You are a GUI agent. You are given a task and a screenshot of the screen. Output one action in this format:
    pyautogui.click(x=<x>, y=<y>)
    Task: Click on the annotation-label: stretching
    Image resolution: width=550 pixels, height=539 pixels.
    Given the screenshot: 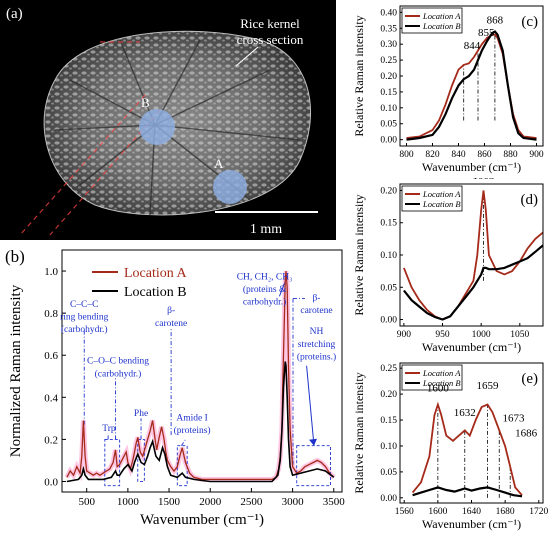 What is the action you would take?
    pyautogui.click(x=317, y=345)
    